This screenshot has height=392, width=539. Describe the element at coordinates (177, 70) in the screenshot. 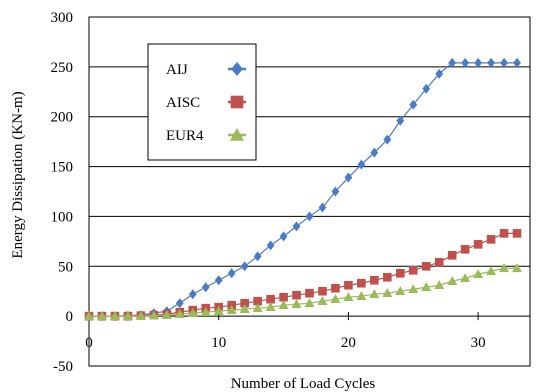

I see `legend-label-aij: AIJ` at that location.